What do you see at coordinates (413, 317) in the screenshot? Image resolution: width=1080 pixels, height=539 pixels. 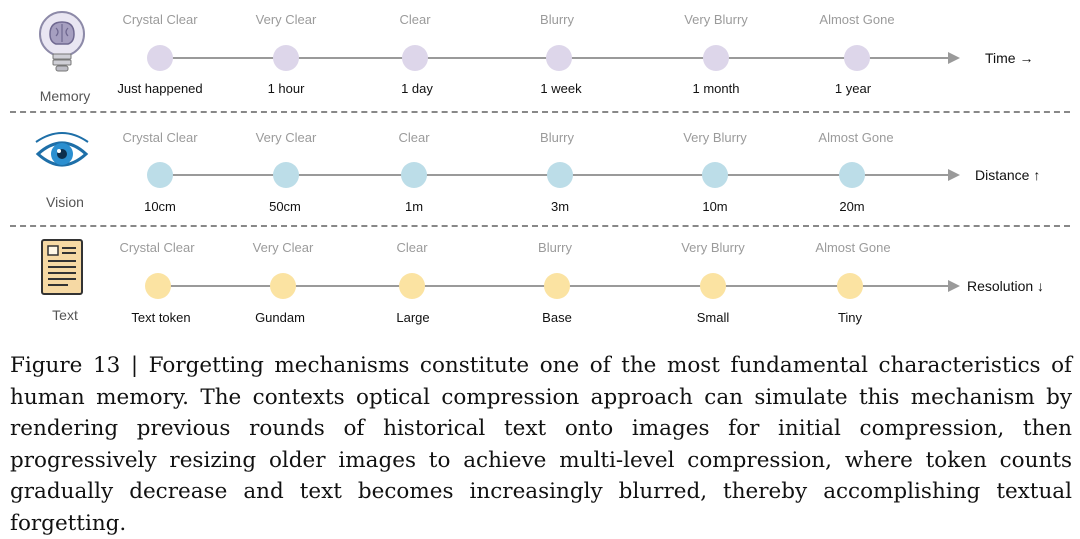 I see `text-tick: Large` at bounding box center [413, 317].